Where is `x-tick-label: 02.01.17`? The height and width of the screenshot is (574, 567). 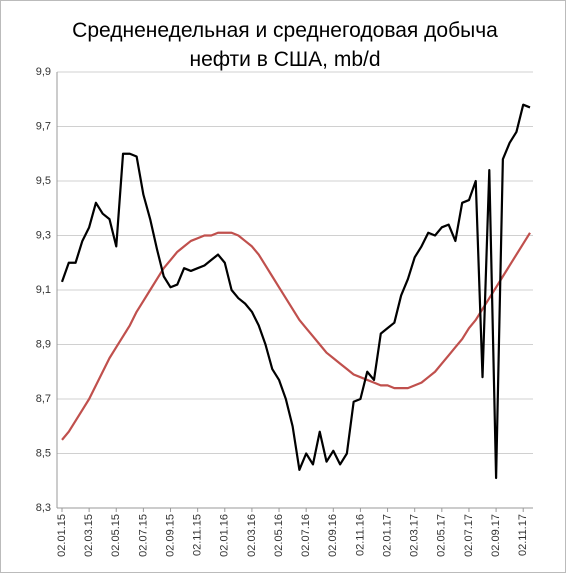 x-tick-label: 02.01.17 is located at coordinates (387, 535).